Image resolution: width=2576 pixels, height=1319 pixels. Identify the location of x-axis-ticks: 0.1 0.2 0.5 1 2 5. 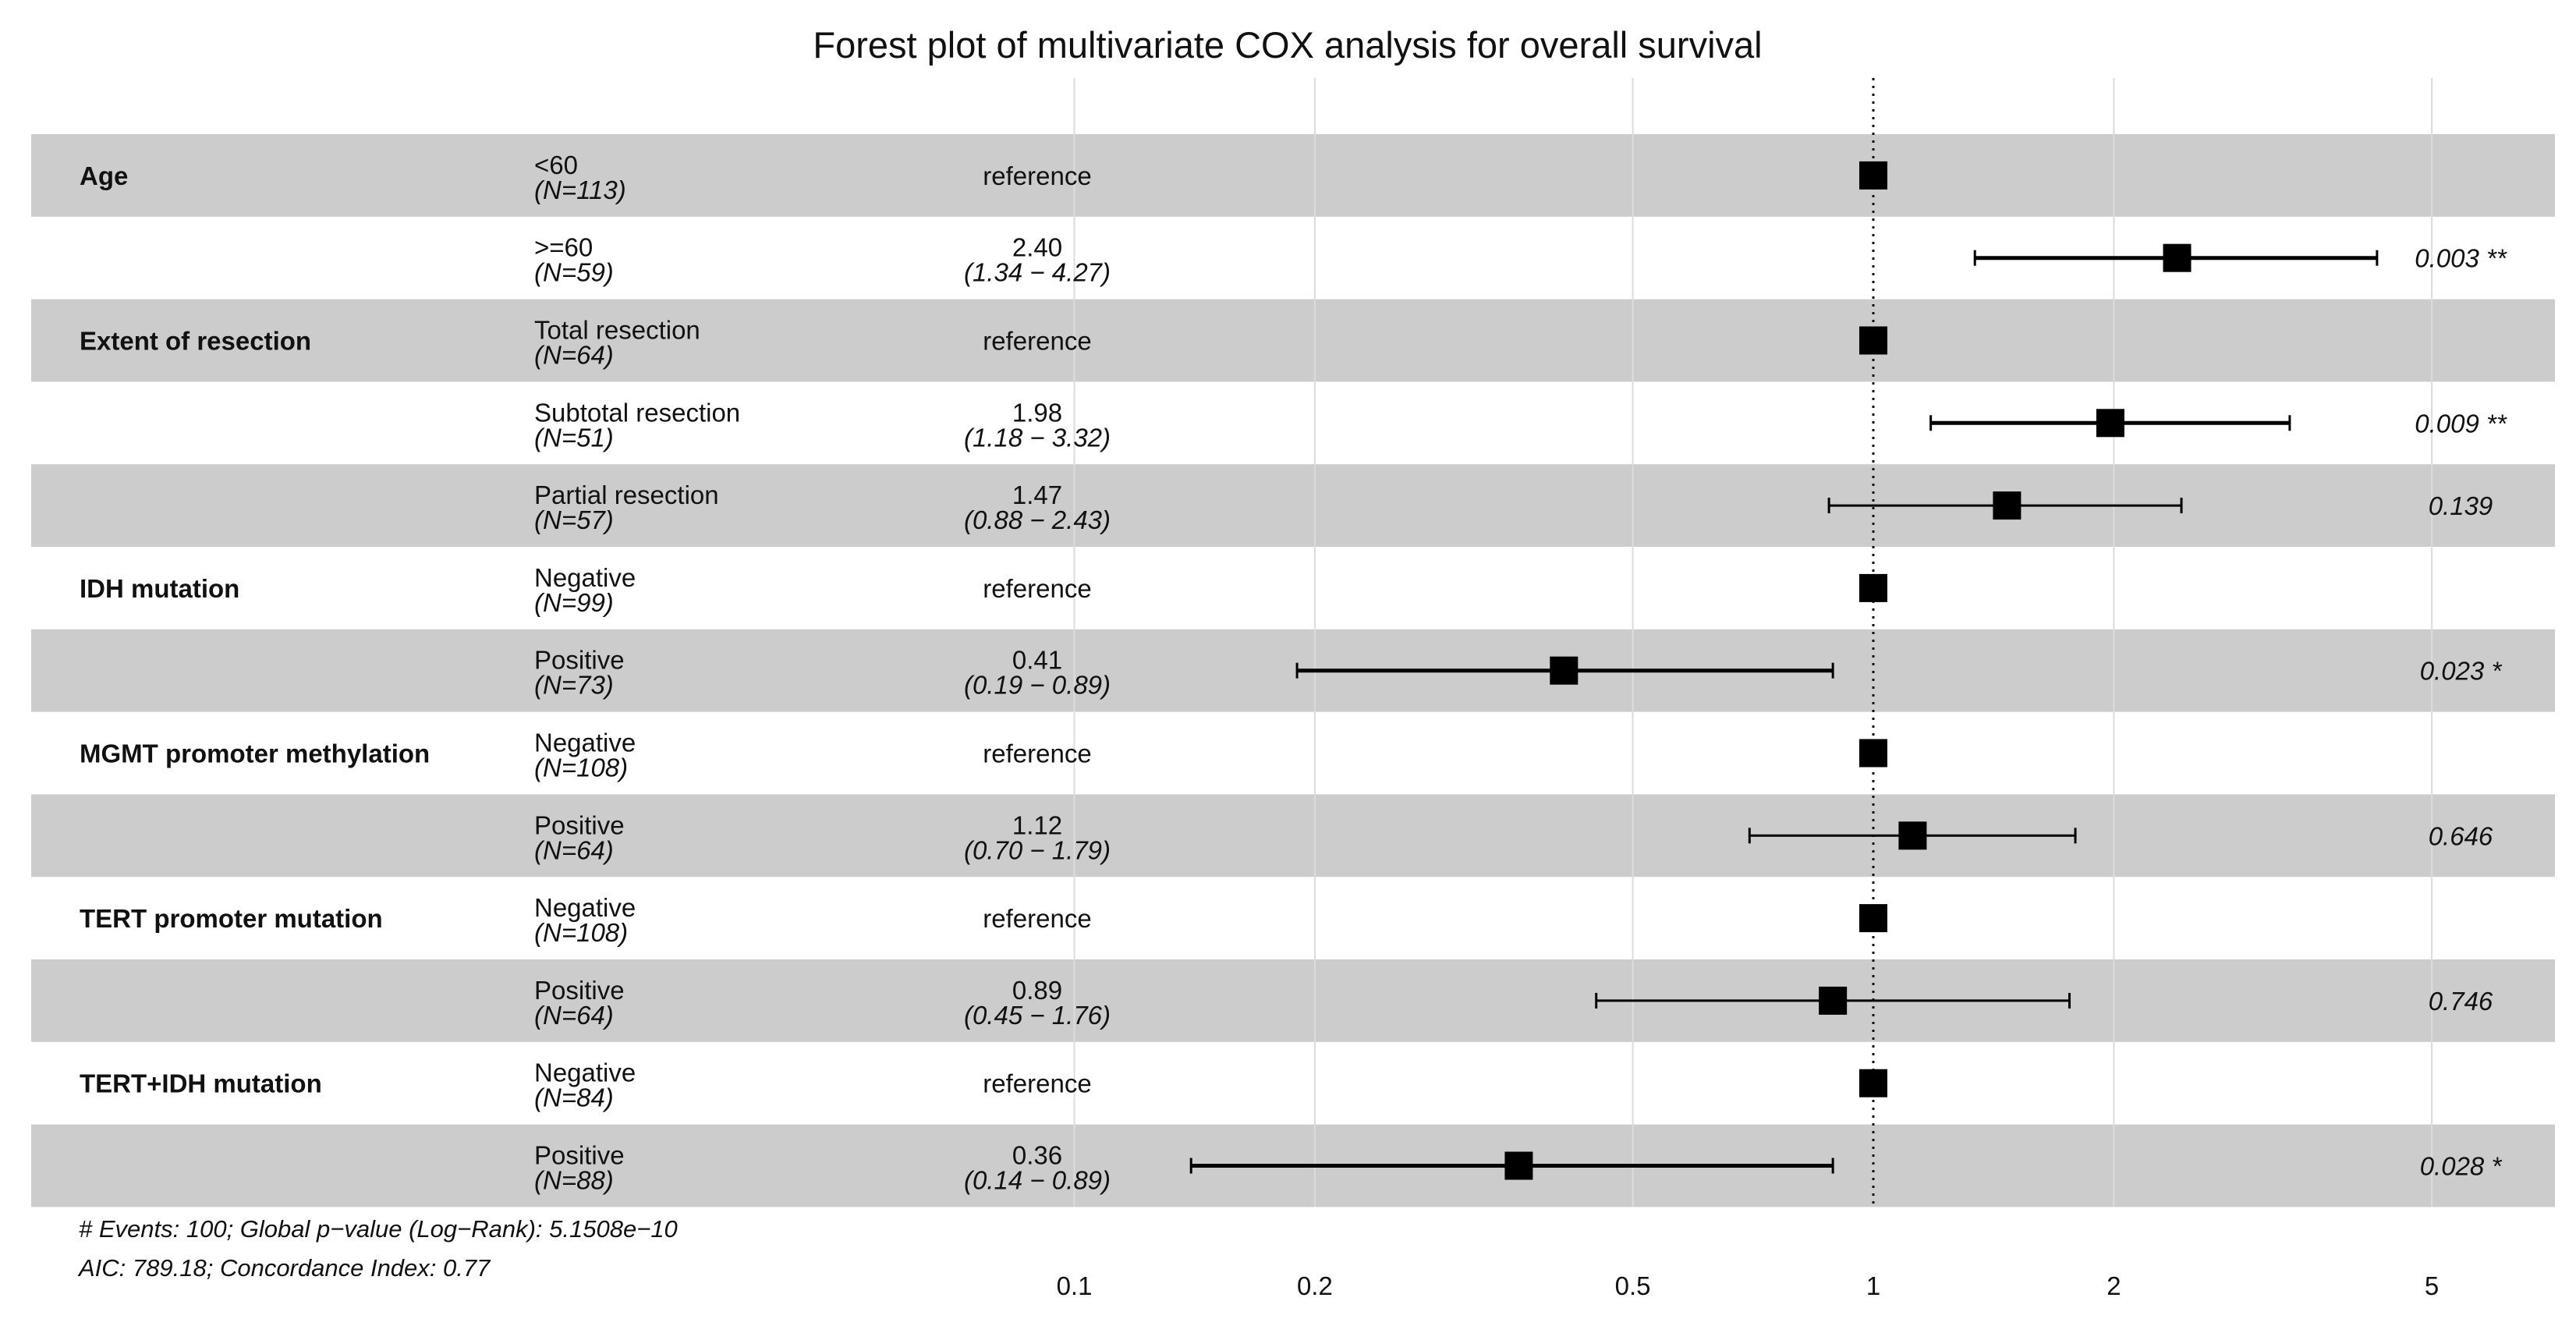
(1749, 1285).